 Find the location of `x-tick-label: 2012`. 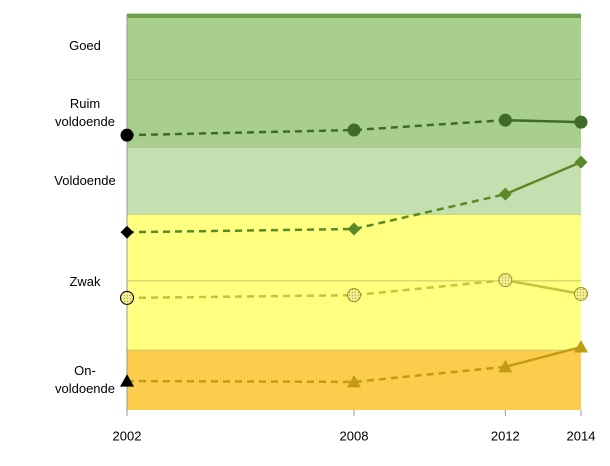

x-tick-label: 2012 is located at coordinates (505, 435).